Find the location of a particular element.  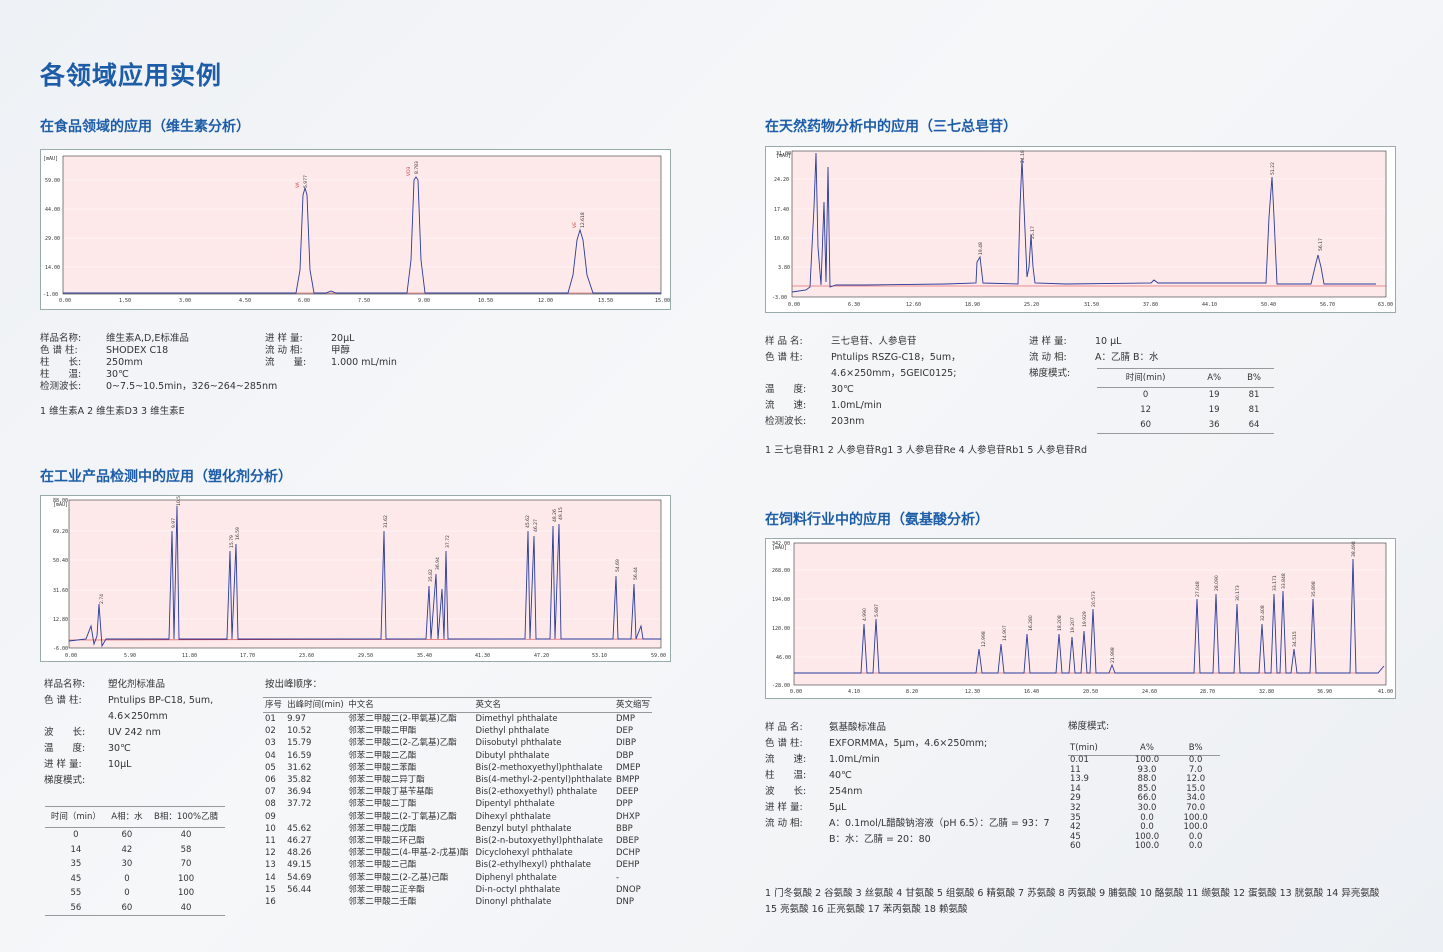

svg-text: 29.50 is located at coordinates (365, 656).